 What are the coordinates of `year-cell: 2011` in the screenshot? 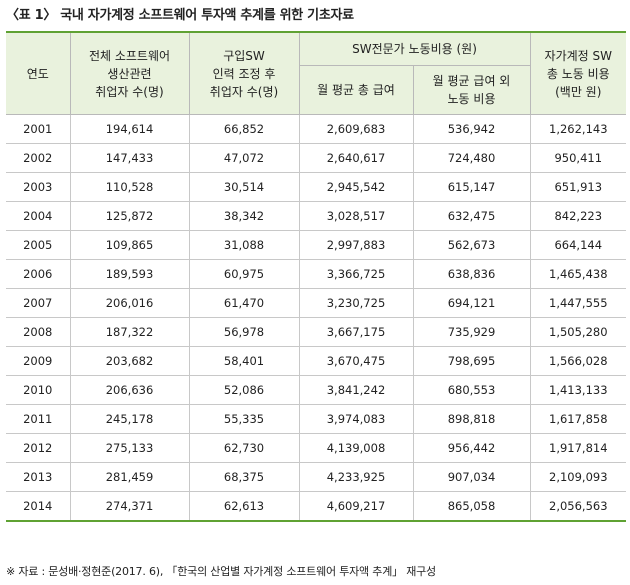 It's located at (38, 419).